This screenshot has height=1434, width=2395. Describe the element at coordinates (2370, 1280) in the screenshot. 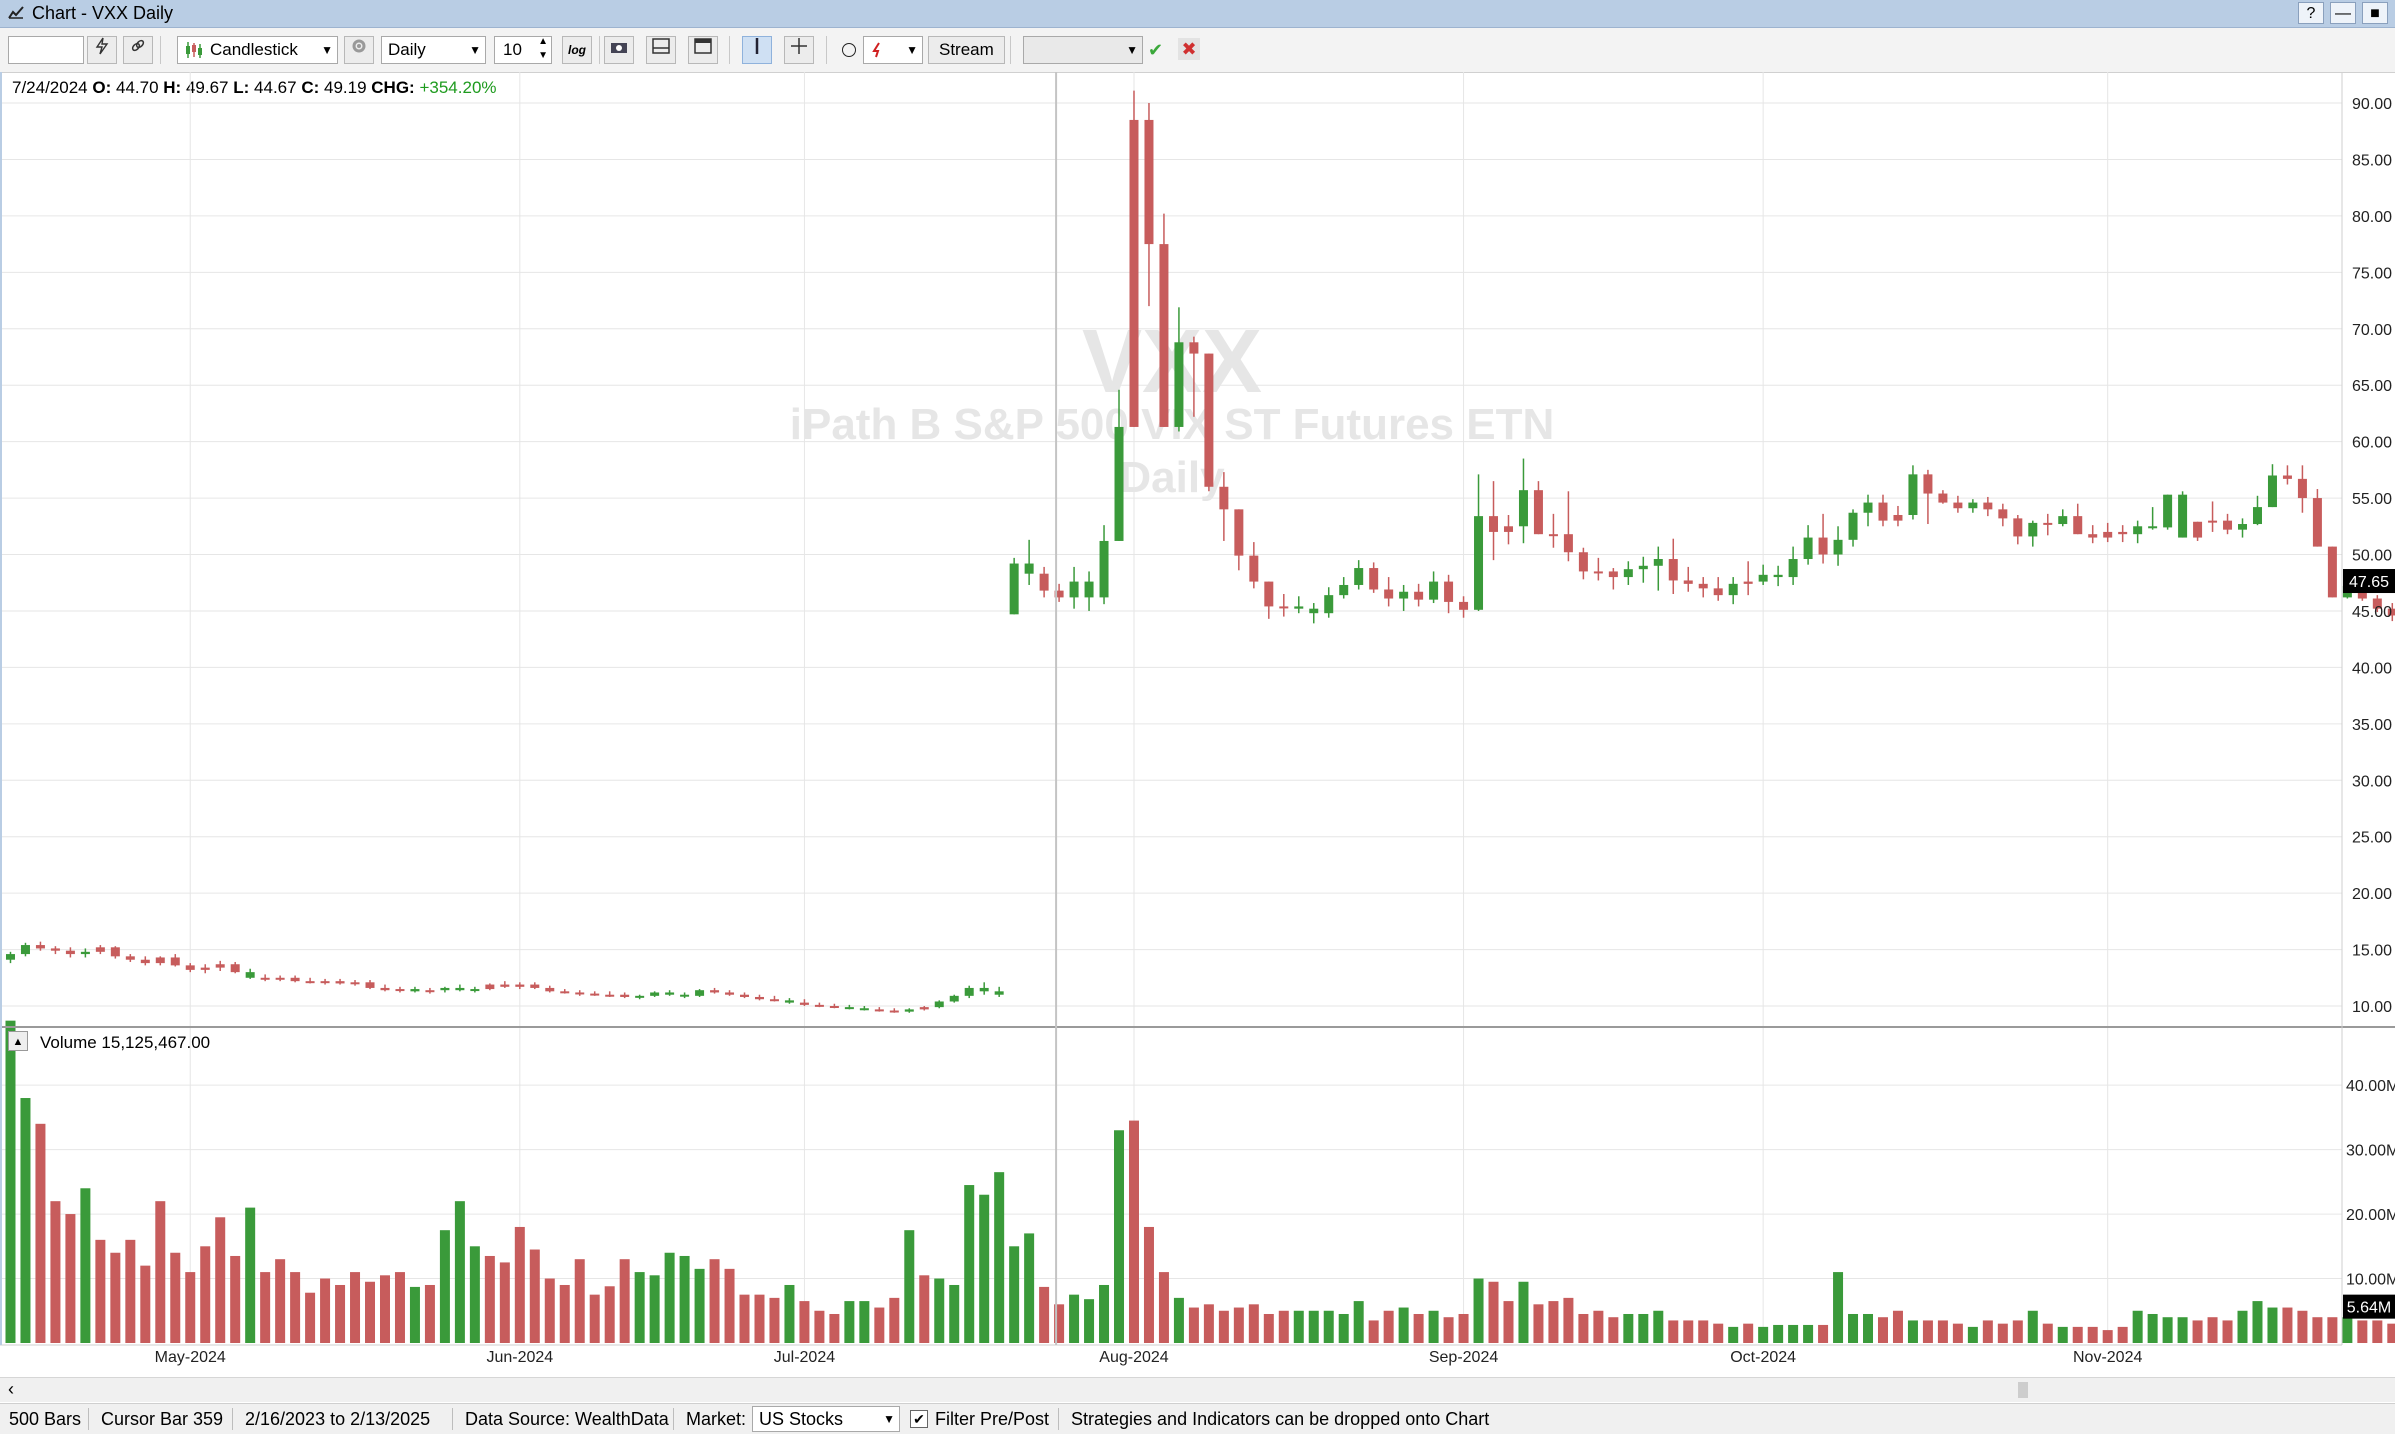

I see `volume-tick-label: 10.00M` at that location.